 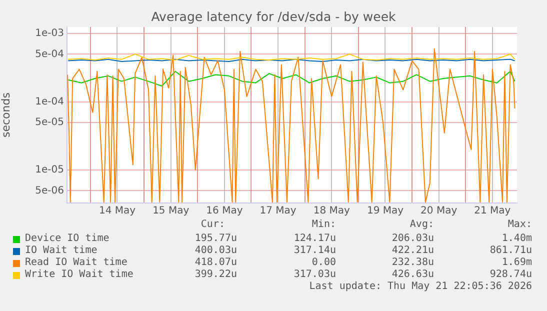 I want to click on text: 0.00, so click(x=324, y=262).